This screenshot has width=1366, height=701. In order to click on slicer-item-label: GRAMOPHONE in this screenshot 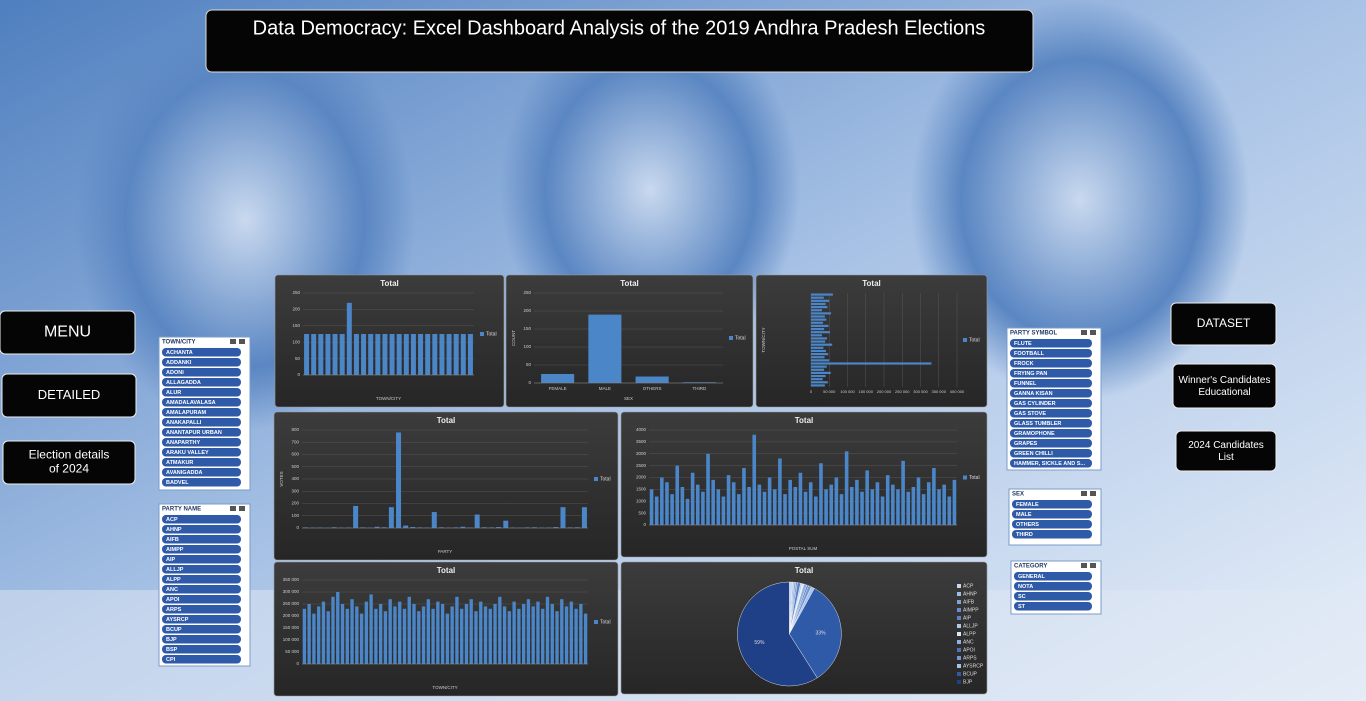, I will do `click(1034, 434)`.